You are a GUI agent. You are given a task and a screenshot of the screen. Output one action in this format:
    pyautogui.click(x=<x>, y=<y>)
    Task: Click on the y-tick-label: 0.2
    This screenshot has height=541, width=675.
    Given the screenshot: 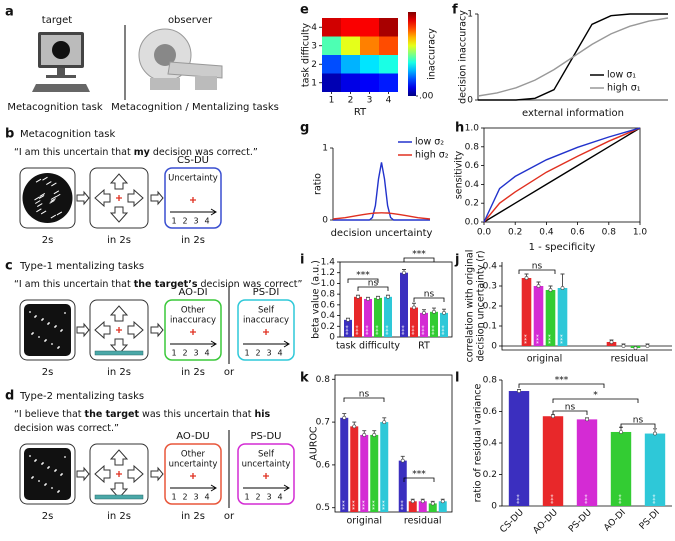 What is the action you would take?
    pyautogui.click(x=472, y=204)
    